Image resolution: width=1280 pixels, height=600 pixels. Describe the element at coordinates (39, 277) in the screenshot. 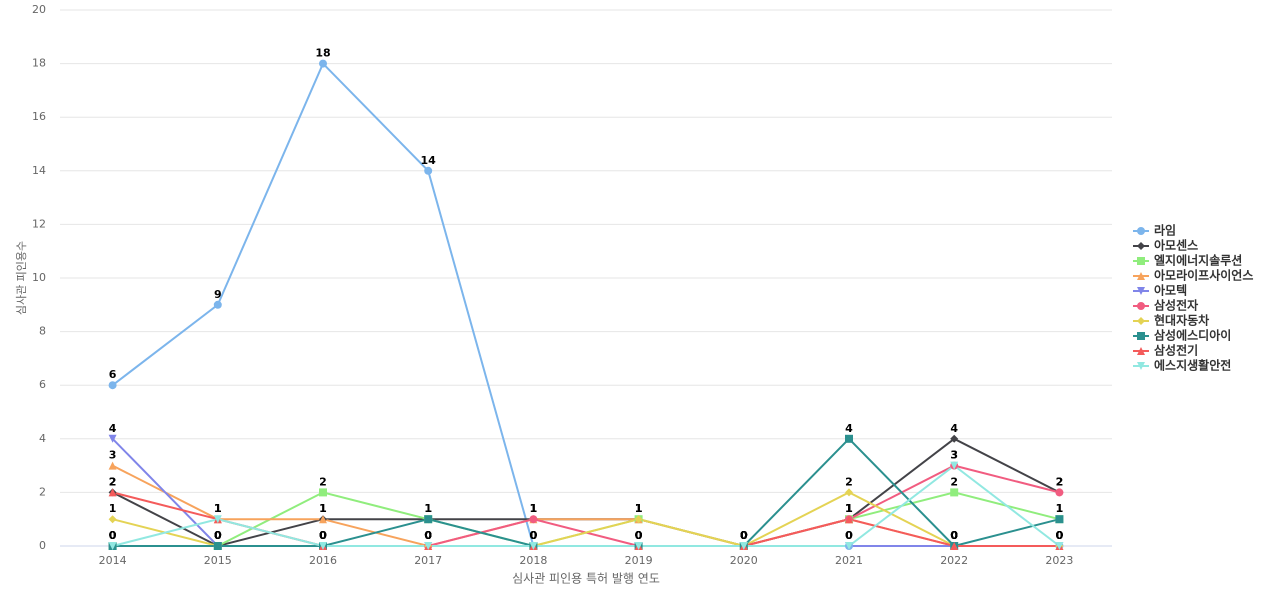

I see `y-tick-label: 10` at that location.